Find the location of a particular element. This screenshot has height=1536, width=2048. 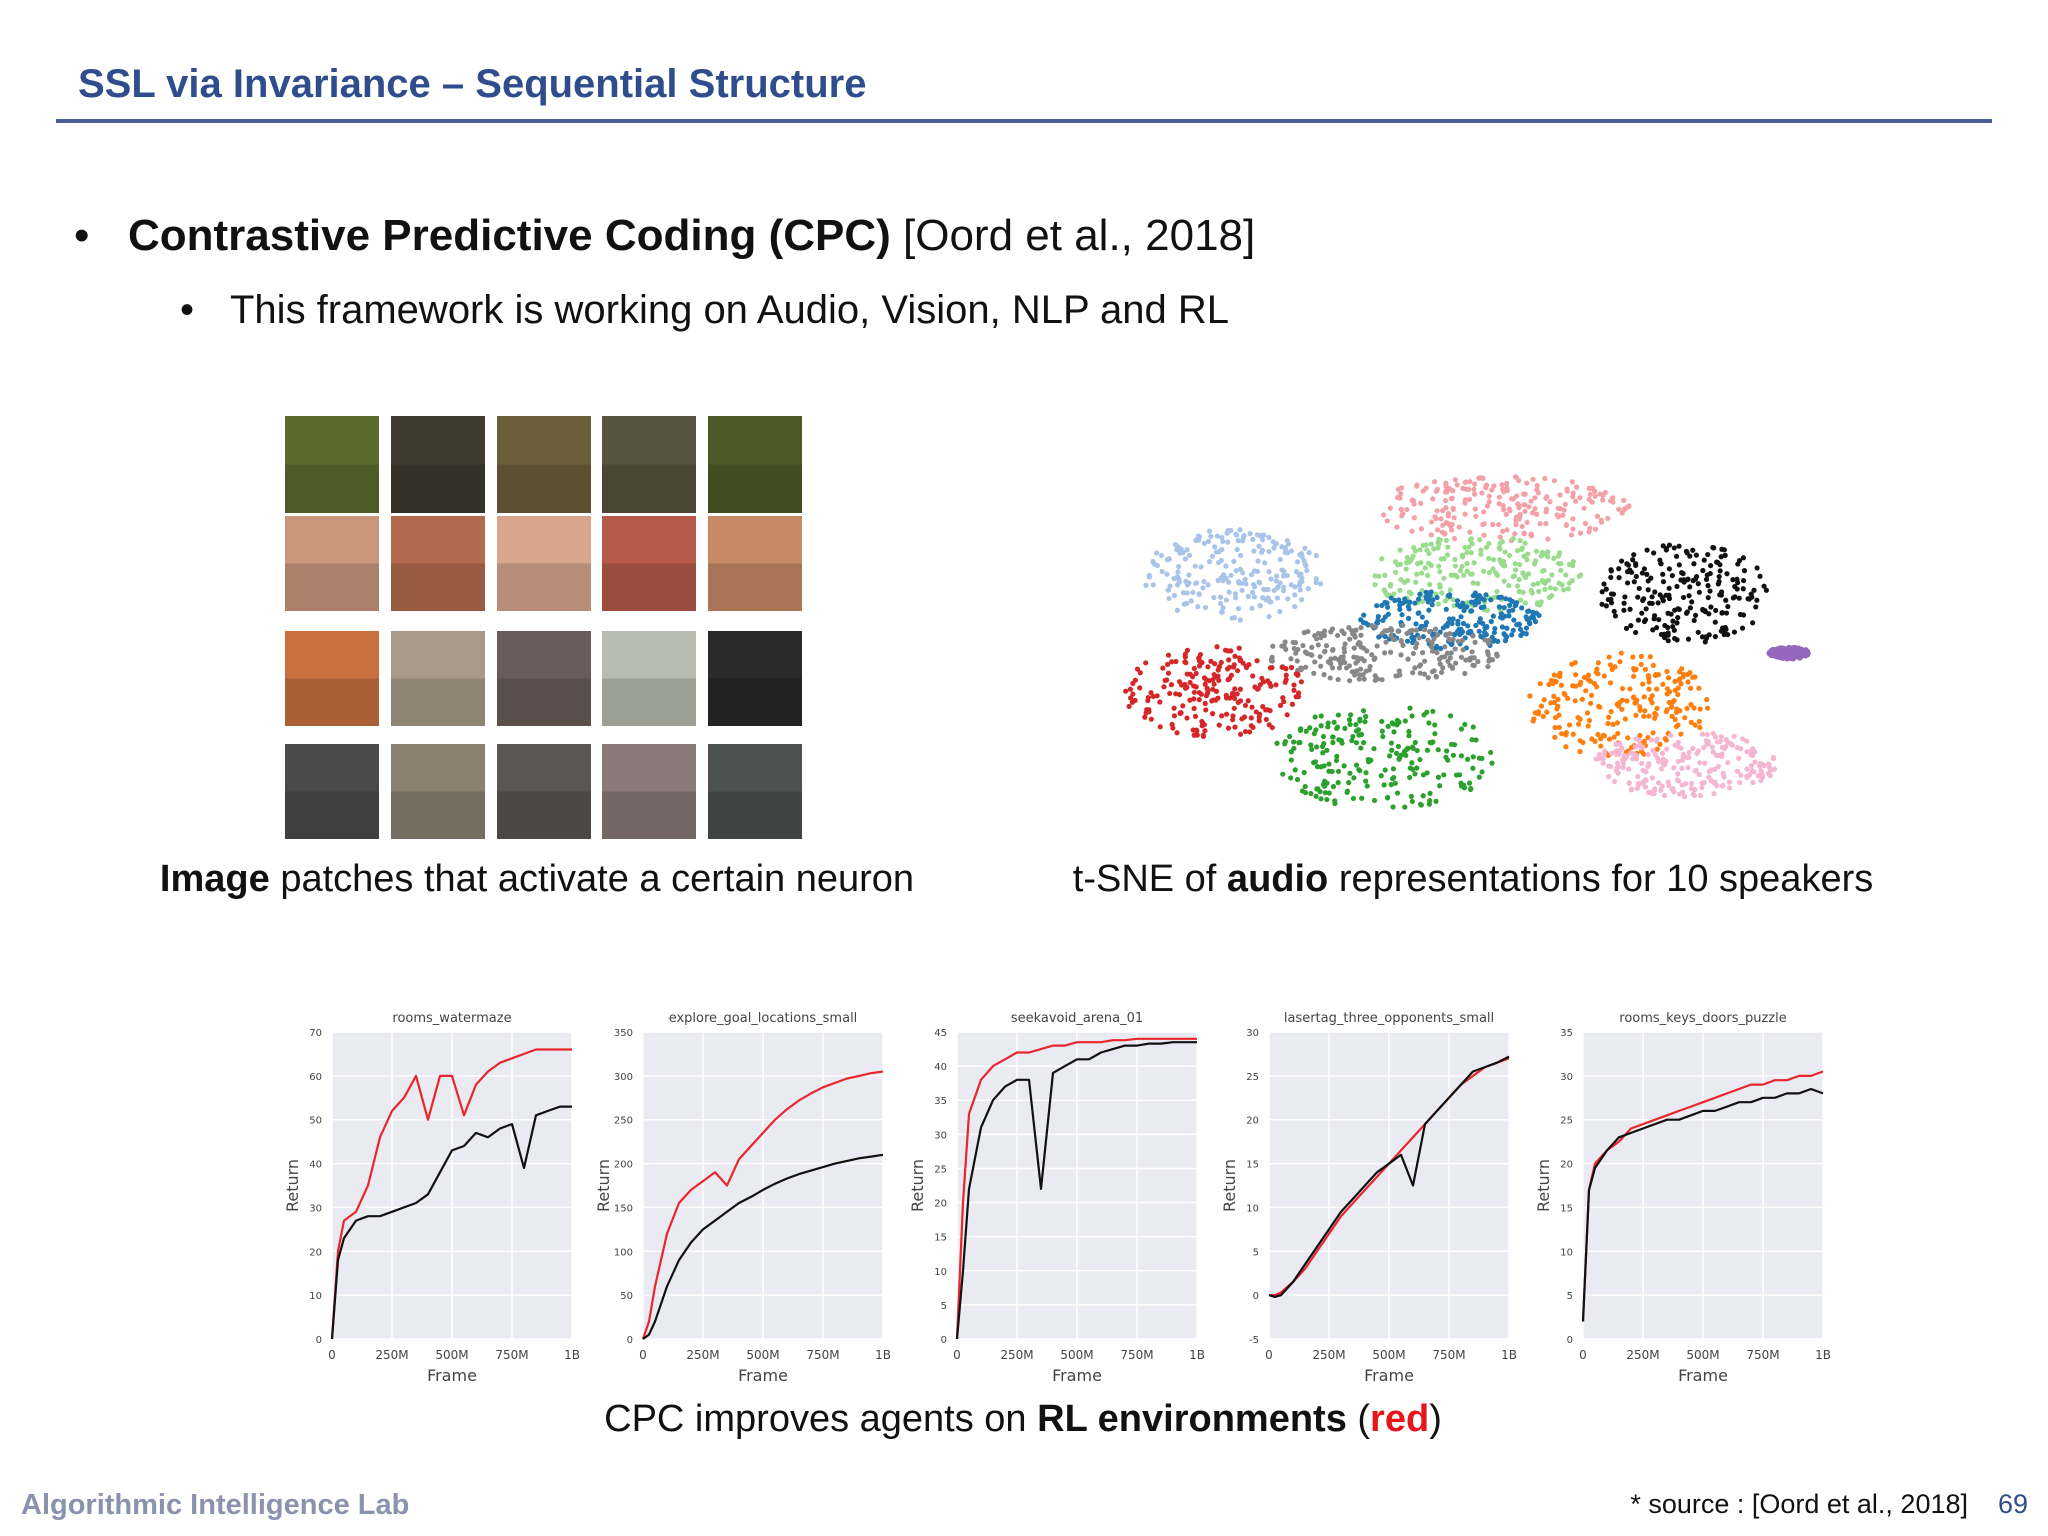

x-axis-label: Frame is located at coordinates (1389, 1375).